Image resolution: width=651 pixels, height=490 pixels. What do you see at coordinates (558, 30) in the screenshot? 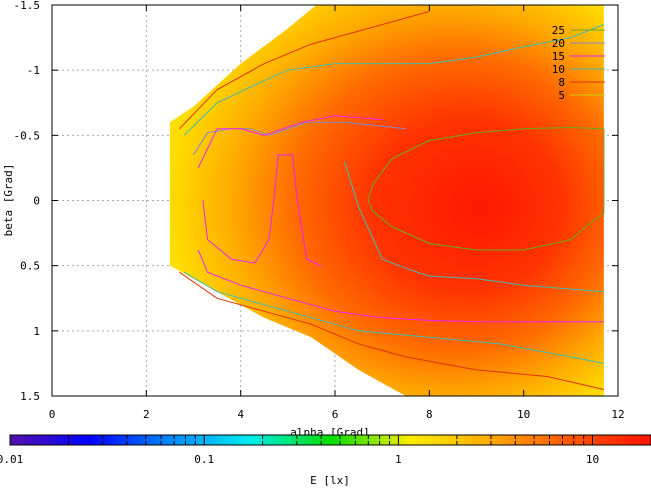
I see `legend-label: 25` at bounding box center [558, 30].